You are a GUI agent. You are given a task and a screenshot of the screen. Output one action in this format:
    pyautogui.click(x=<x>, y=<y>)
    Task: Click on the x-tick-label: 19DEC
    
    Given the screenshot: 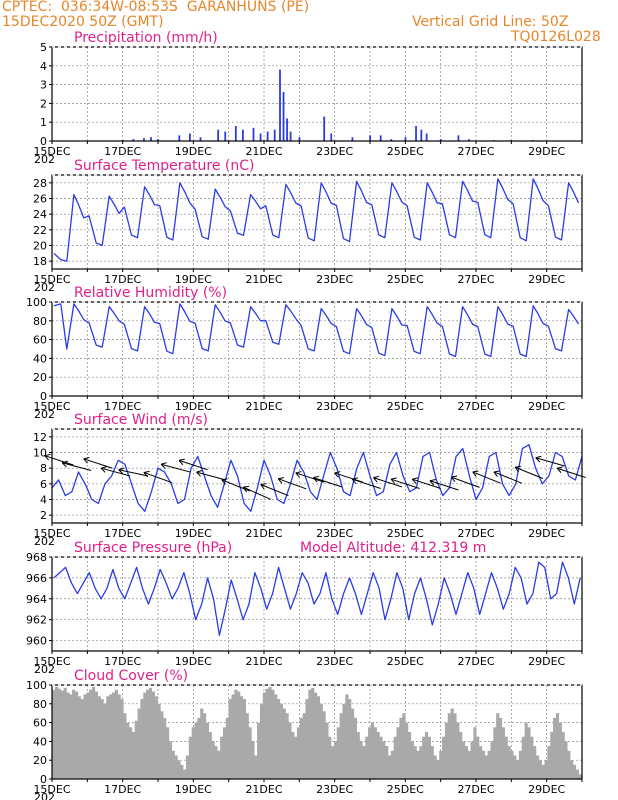 What is the action you would take?
    pyautogui.click(x=193, y=533)
    